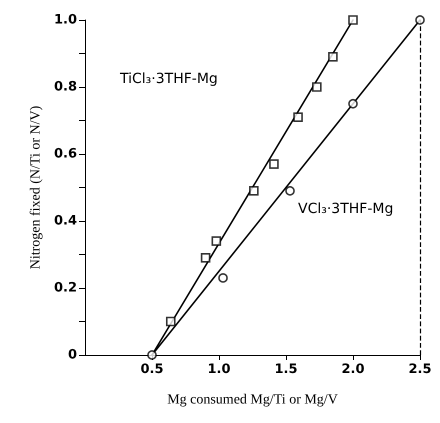 This screenshot has width=440, height=423. What do you see at coordinates (168, 79) in the screenshot?
I see `annotation: TiCl₃·3THF-Mg` at bounding box center [168, 79].